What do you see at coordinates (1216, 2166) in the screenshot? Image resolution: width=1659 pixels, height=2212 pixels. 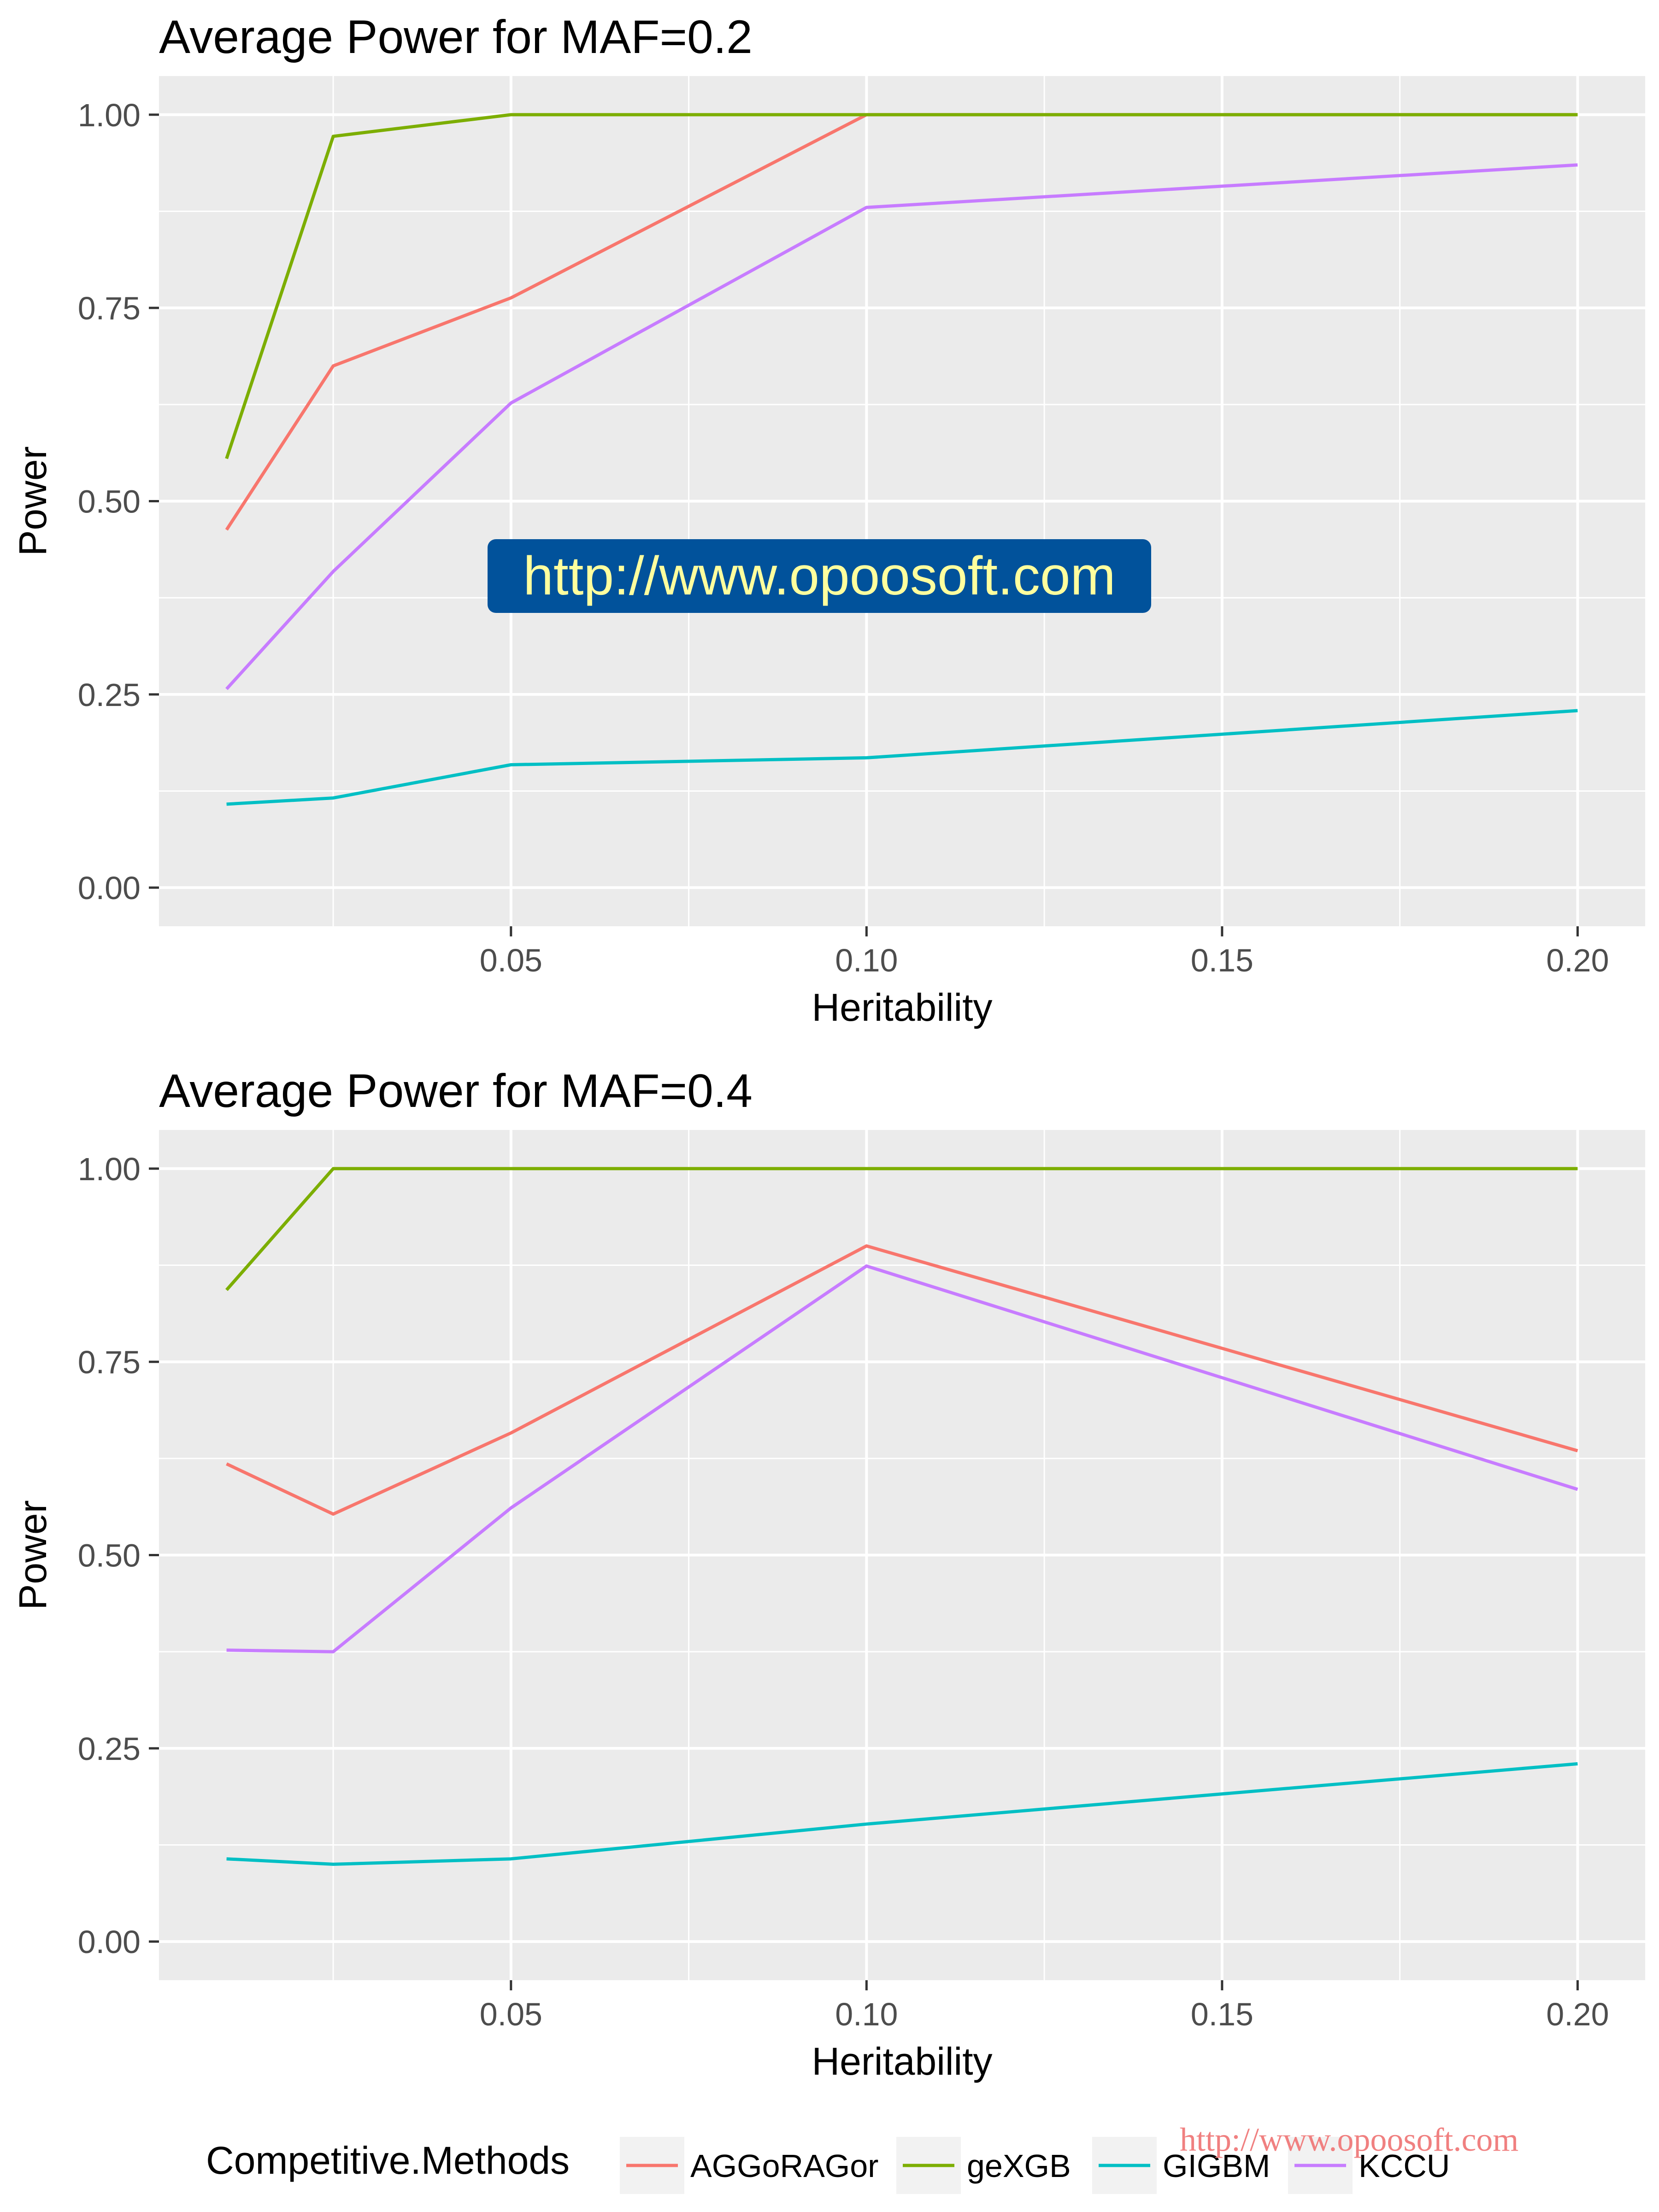 I see `legend-label: GIGBM` at bounding box center [1216, 2166].